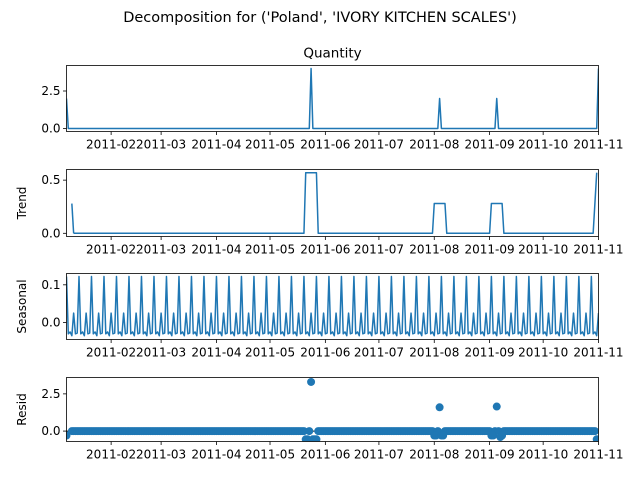 The image size is (640, 480). I want to click on resid-xtick-label: 2011-09, so click(490, 455).